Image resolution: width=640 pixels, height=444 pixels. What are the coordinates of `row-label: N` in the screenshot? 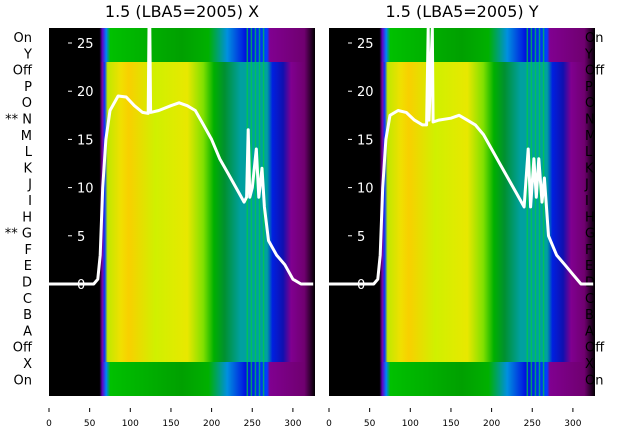 It's located at (590, 120).